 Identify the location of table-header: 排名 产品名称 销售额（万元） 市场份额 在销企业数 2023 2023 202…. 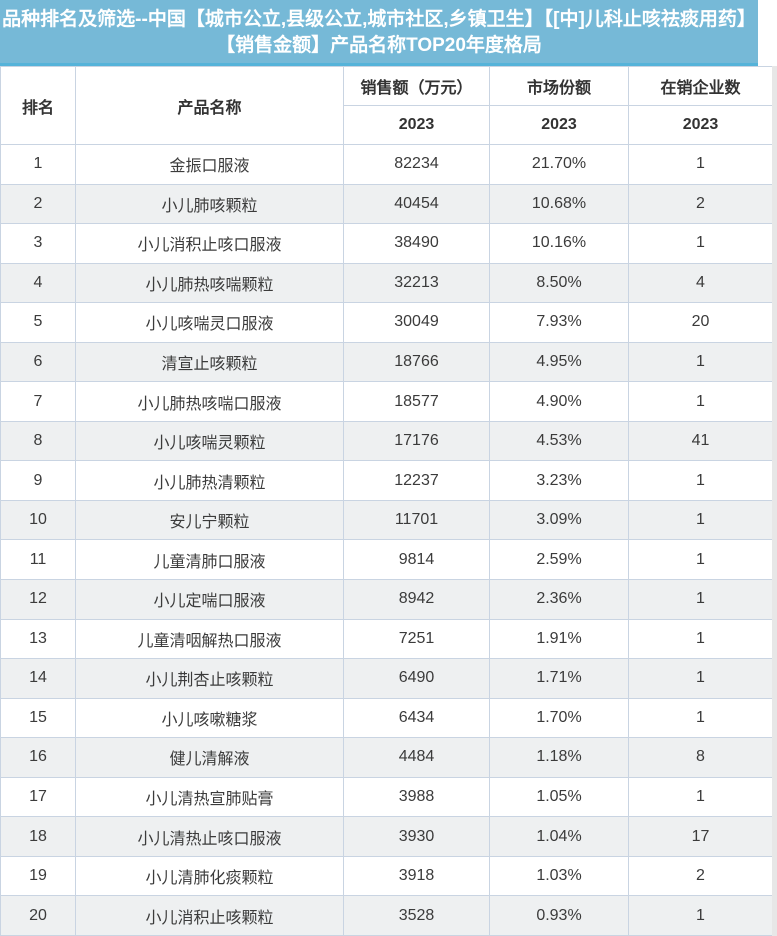
(386, 105).